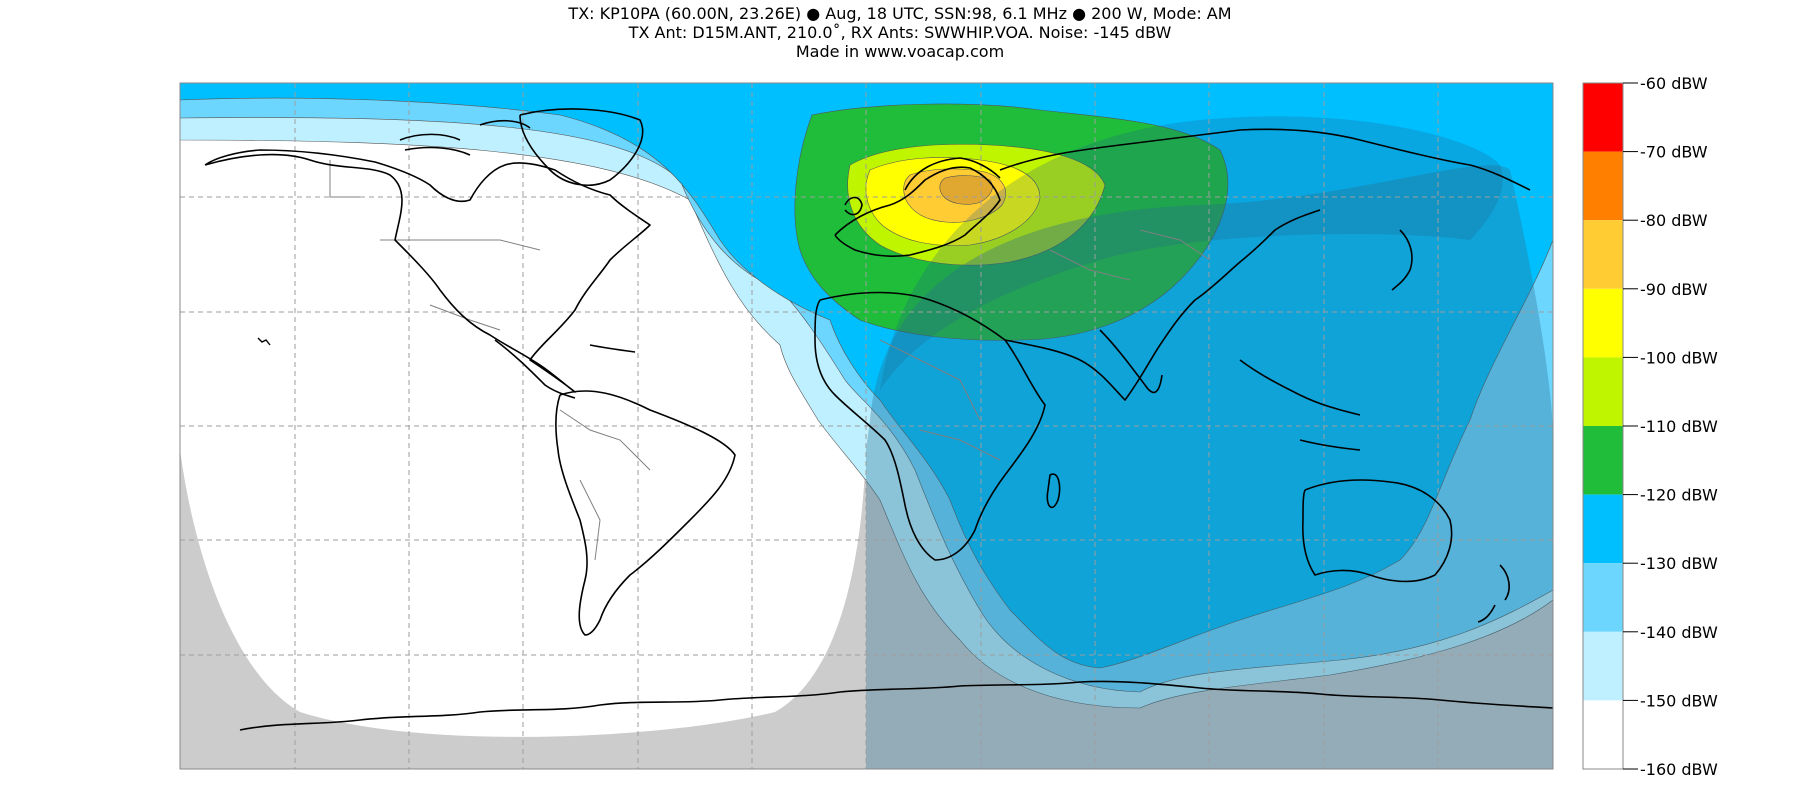  Describe the element at coordinates (581, 147) in the screenshot. I see `coast-greenland` at that location.